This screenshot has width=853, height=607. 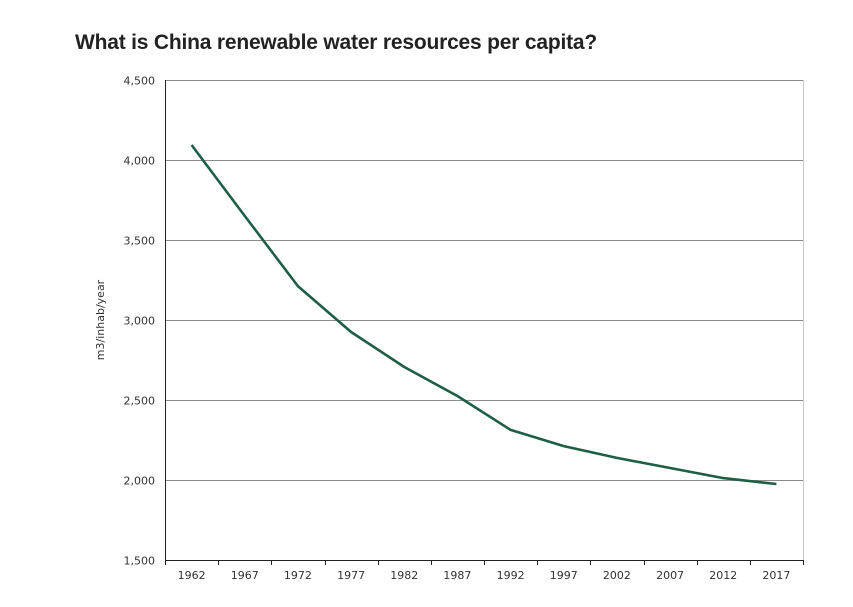 What do you see at coordinates (140, 241) in the screenshot?
I see `y-tick-label: 3,500` at bounding box center [140, 241].